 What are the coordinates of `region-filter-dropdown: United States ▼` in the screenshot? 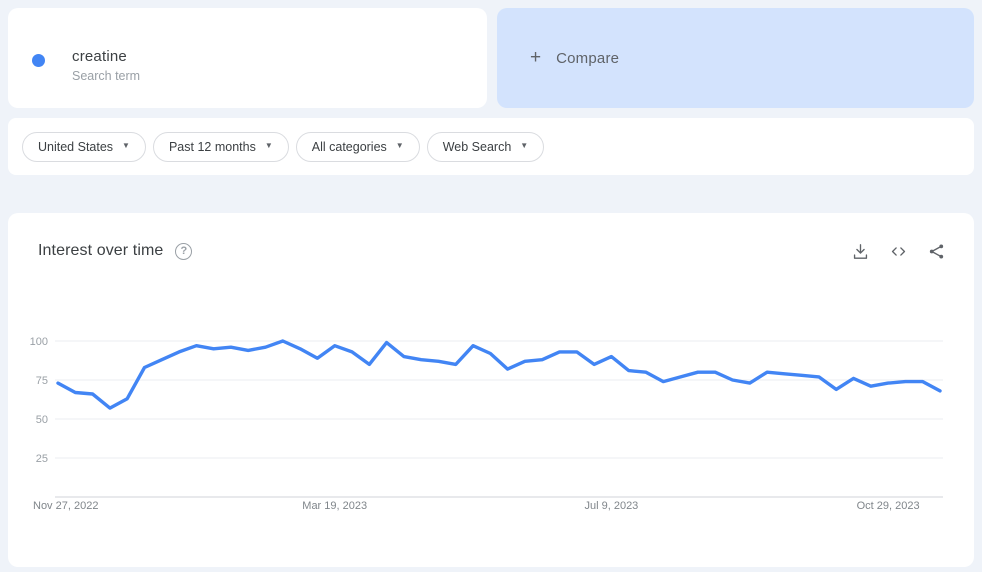 It's located at (84, 146).